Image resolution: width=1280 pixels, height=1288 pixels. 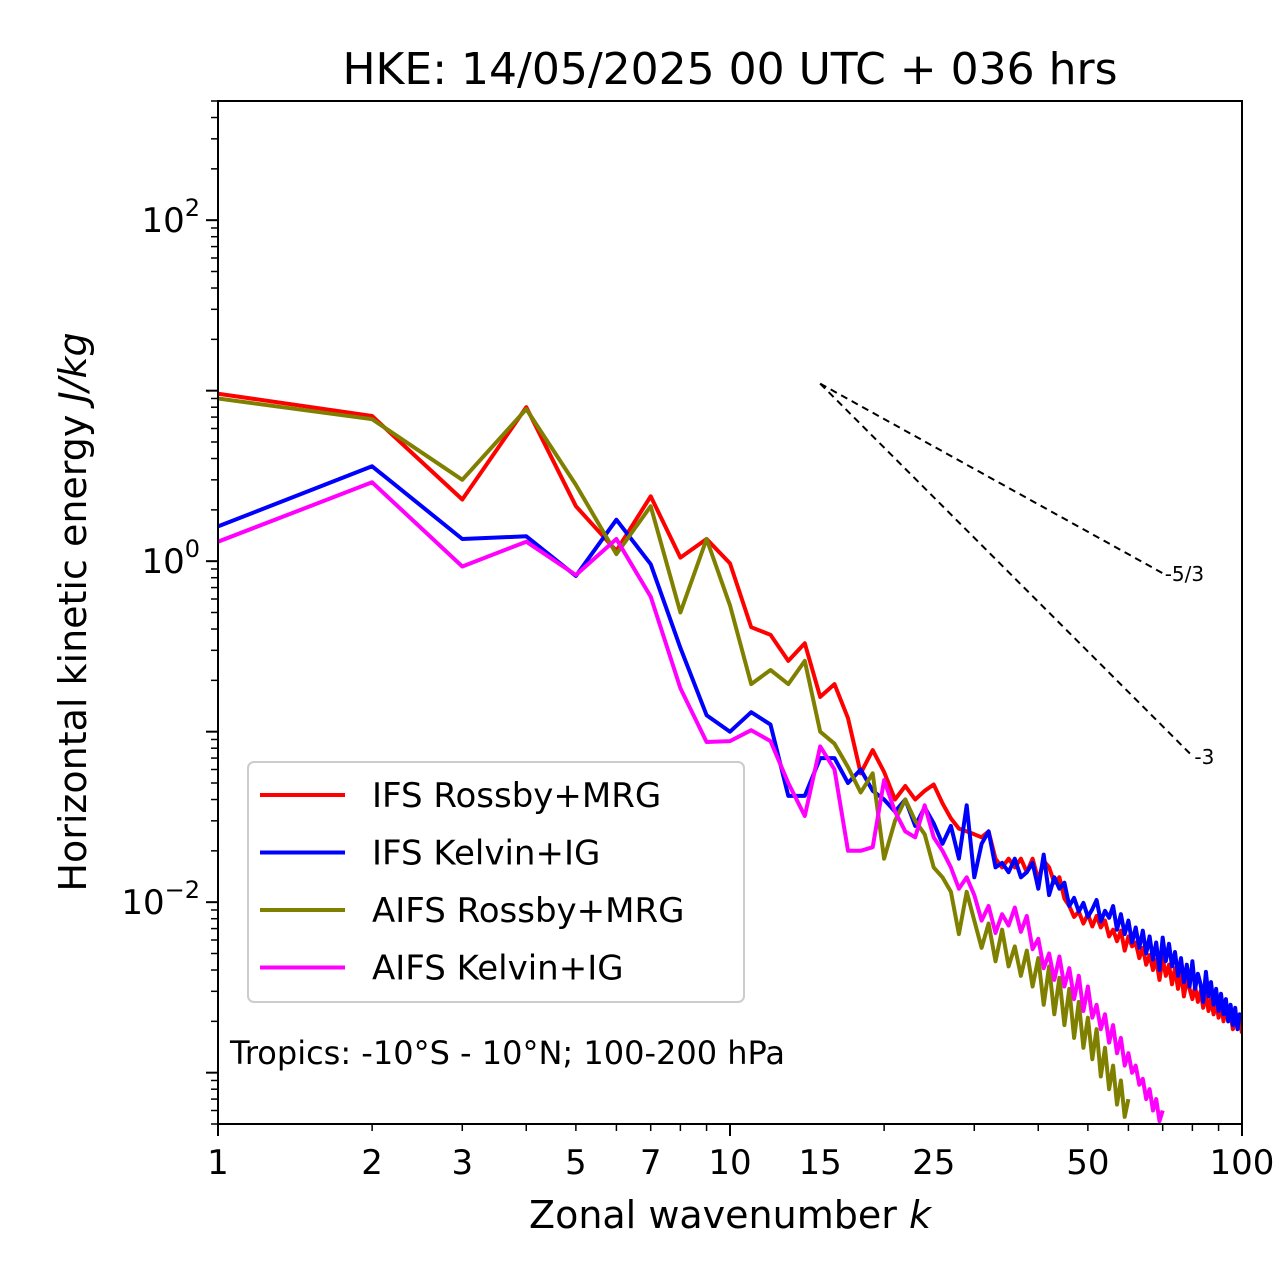 I want to click on x-tick-label: 2, so click(x=372, y=1163).